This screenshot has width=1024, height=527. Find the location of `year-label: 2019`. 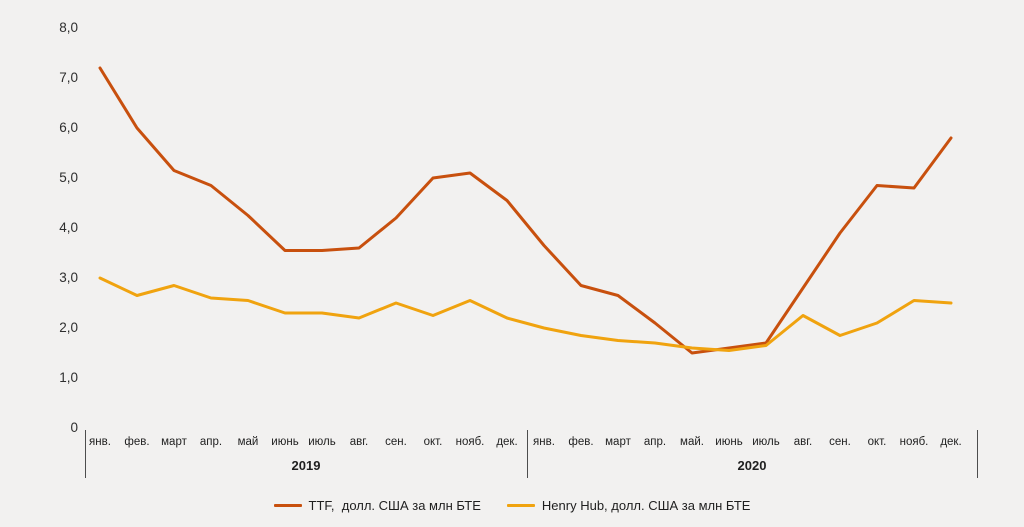

year-label: 2019 is located at coordinates (306, 465).